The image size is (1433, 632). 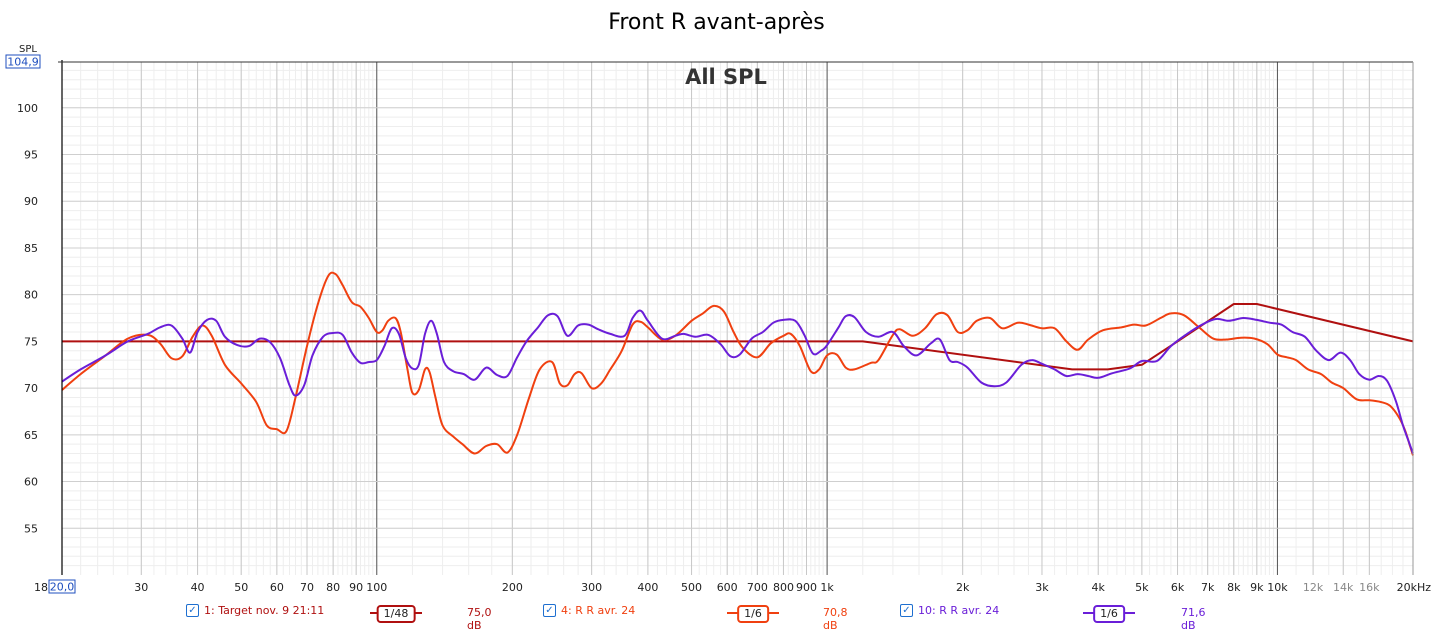 I want to click on legend-level: 71,6 dB, so click(x=1193, y=619).